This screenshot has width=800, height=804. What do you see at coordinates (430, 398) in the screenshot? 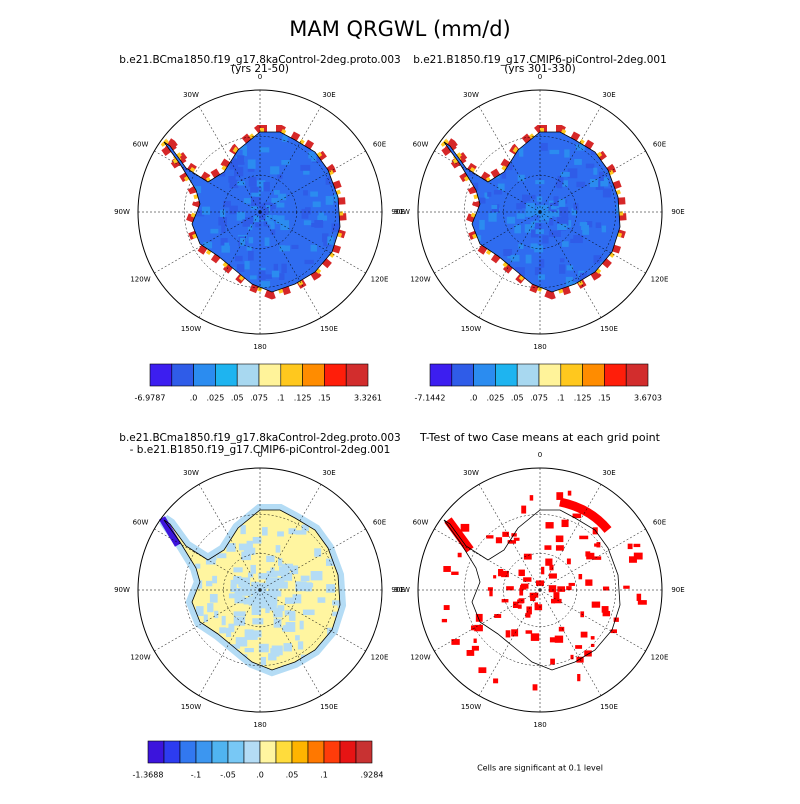
I see `colorbar-label: -7.1442` at bounding box center [430, 398].